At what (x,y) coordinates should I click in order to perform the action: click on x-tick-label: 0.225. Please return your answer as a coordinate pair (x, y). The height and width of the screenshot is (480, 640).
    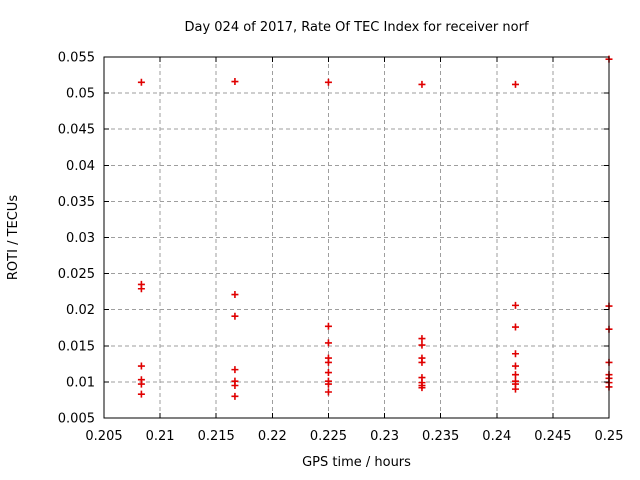
    Looking at the image, I should click on (328, 436).